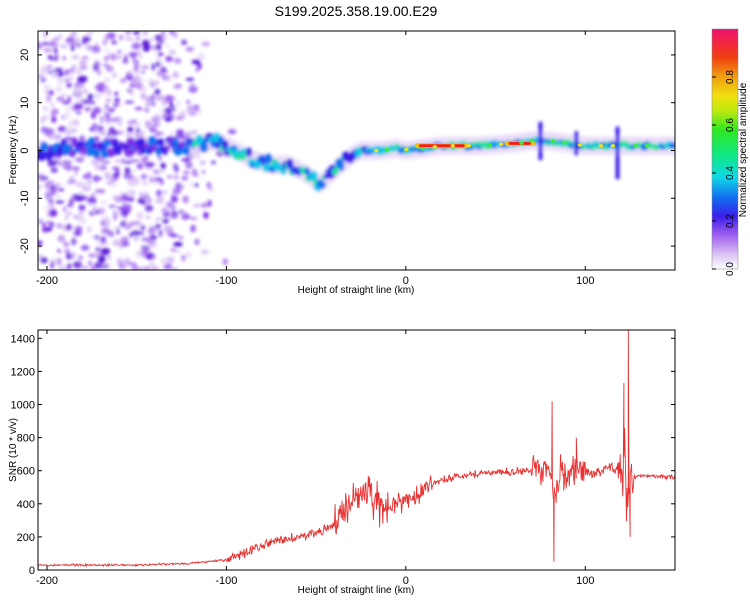  What do you see at coordinates (26, 505) in the screenshot?
I see `snr-ytick-label: 400` at bounding box center [26, 505].